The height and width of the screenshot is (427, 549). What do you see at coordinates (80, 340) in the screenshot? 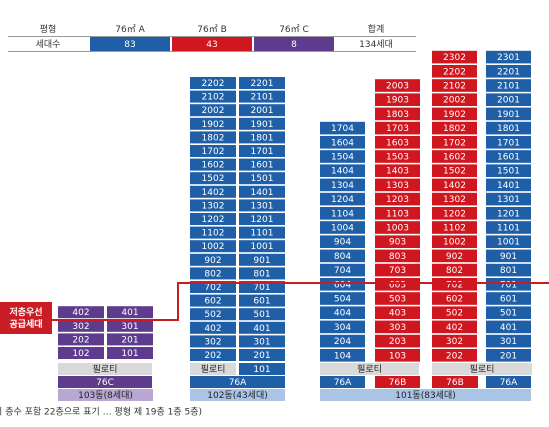
I see `unit-label: 202` at bounding box center [80, 340].